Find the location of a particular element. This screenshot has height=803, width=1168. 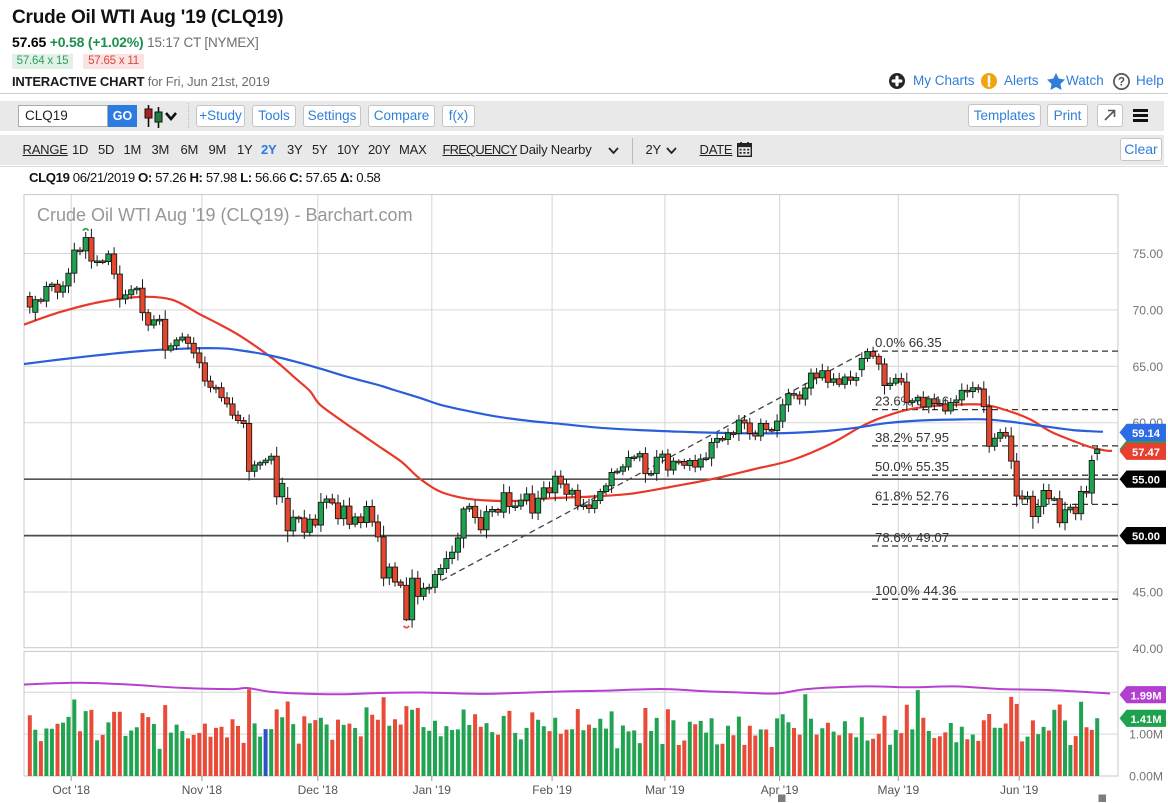

svg-text: Oct '18 is located at coordinates (71, 790).